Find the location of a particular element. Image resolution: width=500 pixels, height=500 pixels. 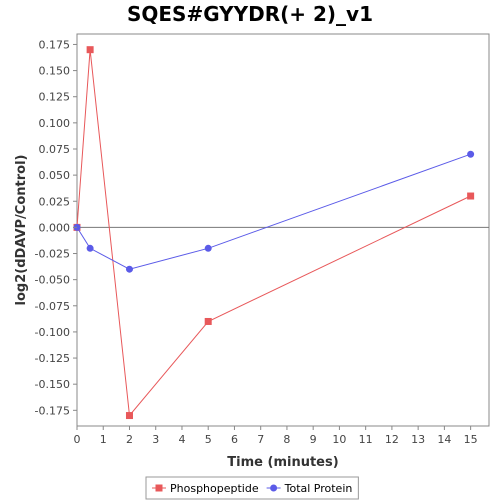

y-tick-label: -0.050 is located at coordinates (52, 280).